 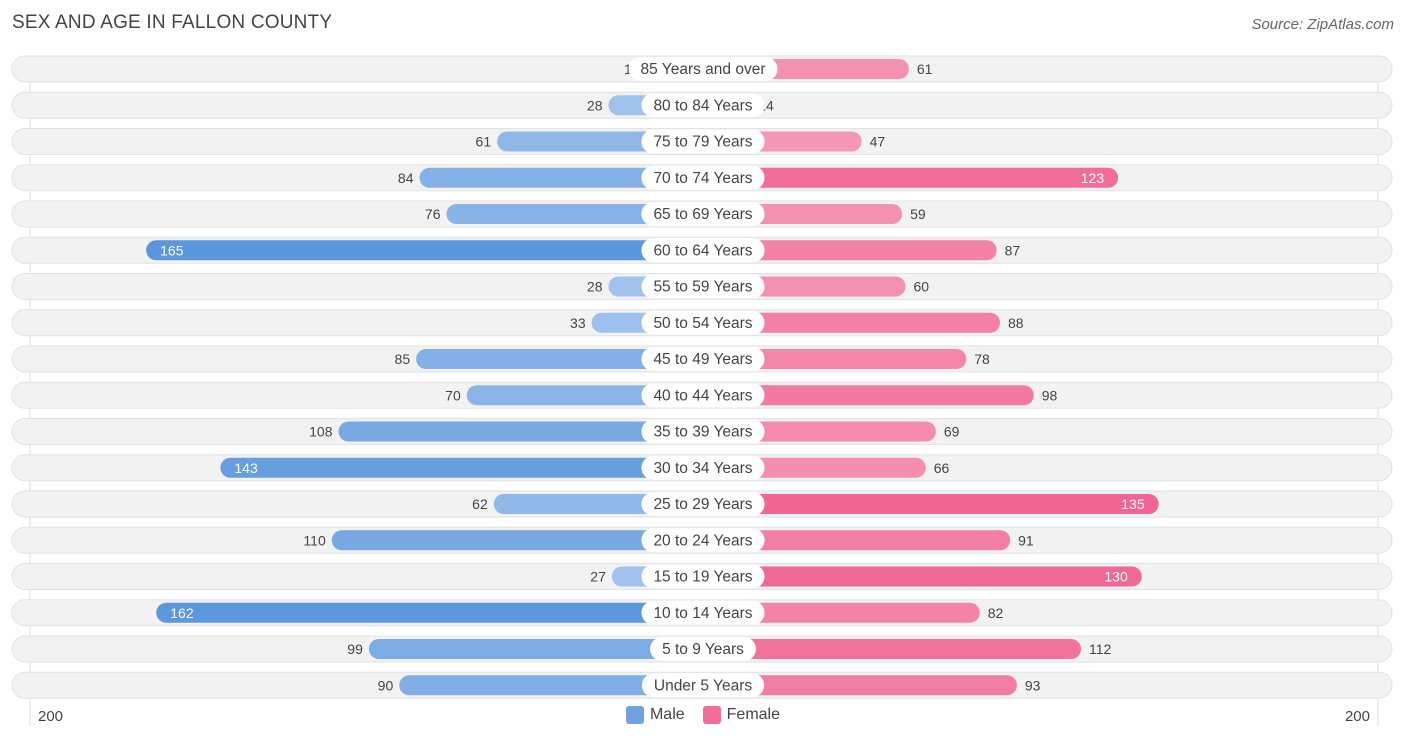 I want to click on category-label-30-to-34-years: 30 to 34 Years, so click(x=702, y=468).